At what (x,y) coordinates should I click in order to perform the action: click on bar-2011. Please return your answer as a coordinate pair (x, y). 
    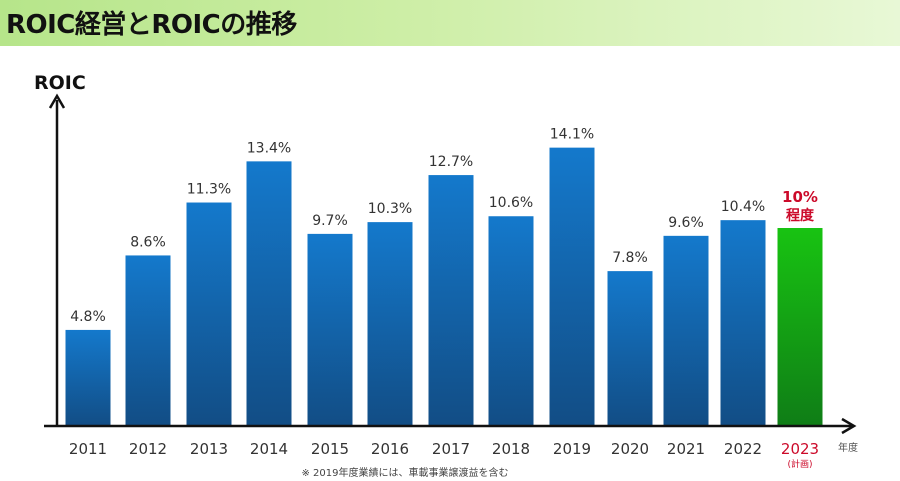
    Looking at the image, I should click on (88, 377).